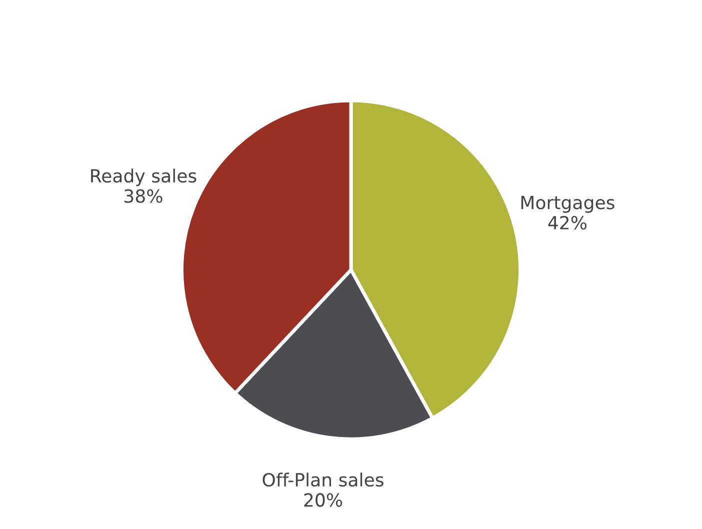 This screenshot has width=702, height=529. What do you see at coordinates (323, 479) in the screenshot?
I see `slice-label: Off-Plan sales` at bounding box center [323, 479].